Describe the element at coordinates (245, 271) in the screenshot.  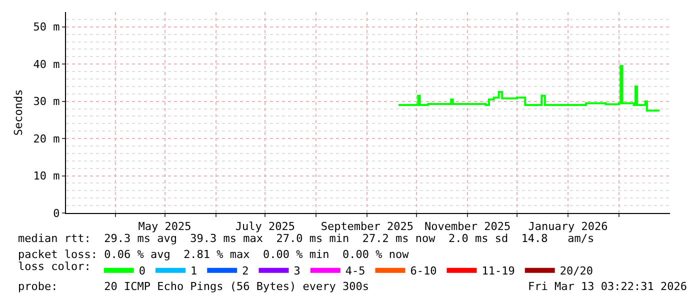
I see `legend-label: 2` at that location.